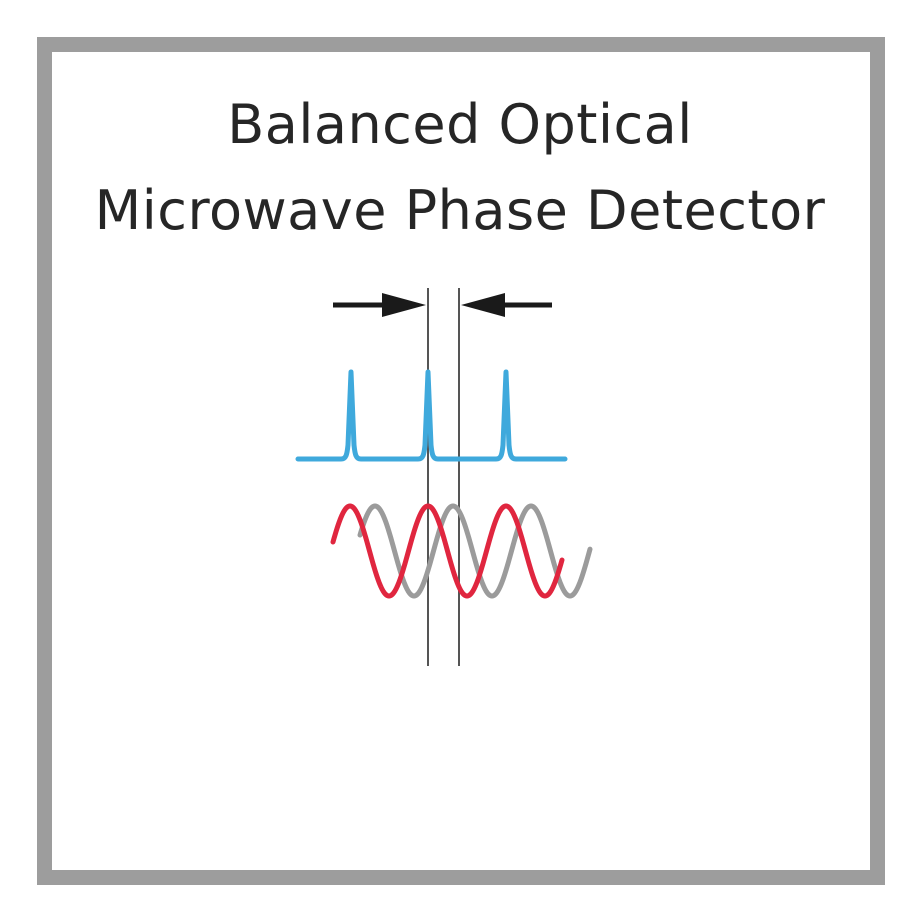 The width and height of the screenshot is (920, 920). What do you see at coordinates (379, 305) in the screenshot?
I see `arrow-right-icon` at bounding box center [379, 305].